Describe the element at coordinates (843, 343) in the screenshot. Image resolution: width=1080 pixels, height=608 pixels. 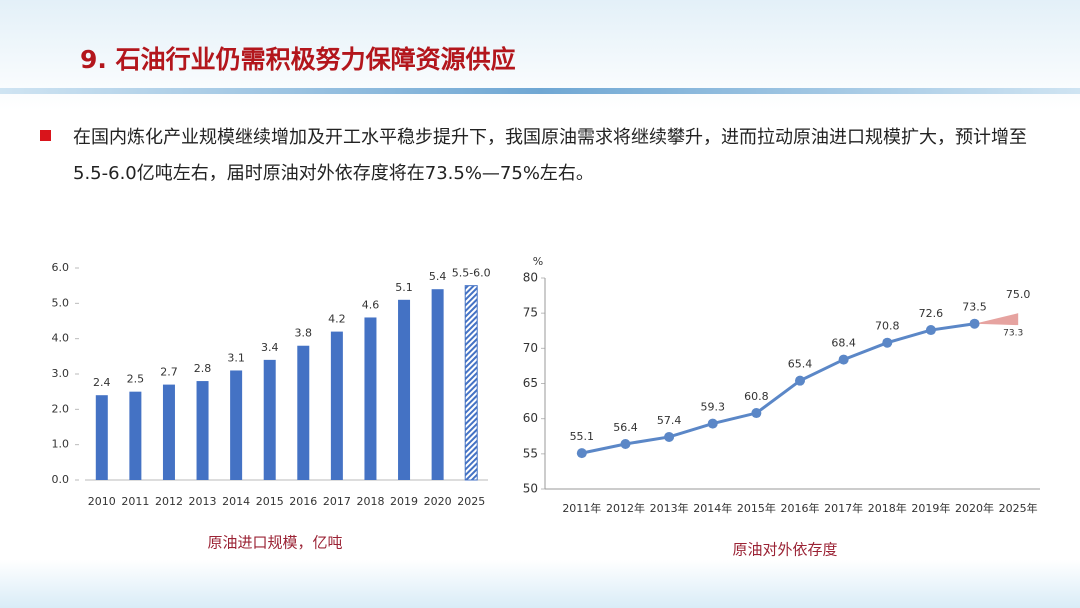
I see `value-label: 68.4` at that location.